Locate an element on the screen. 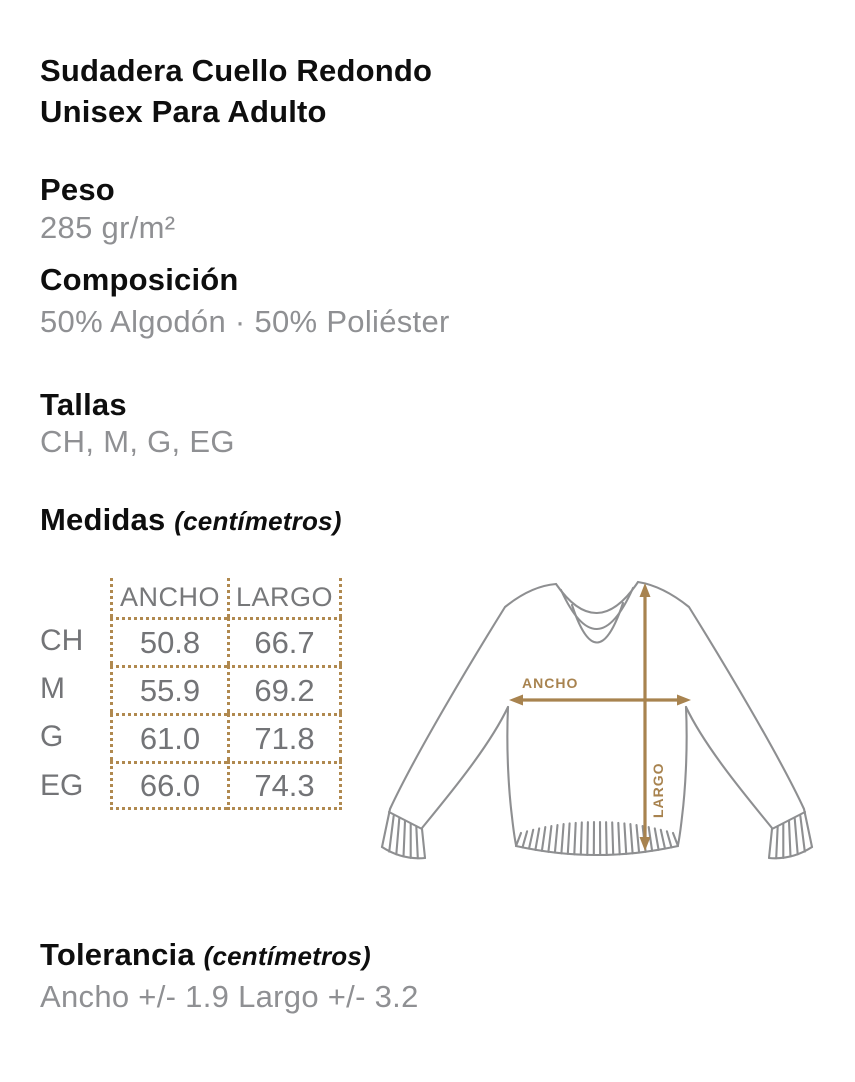 The width and height of the screenshot is (855, 1082). medidas-heading: Medidas (centímetros) is located at coordinates (191, 520).